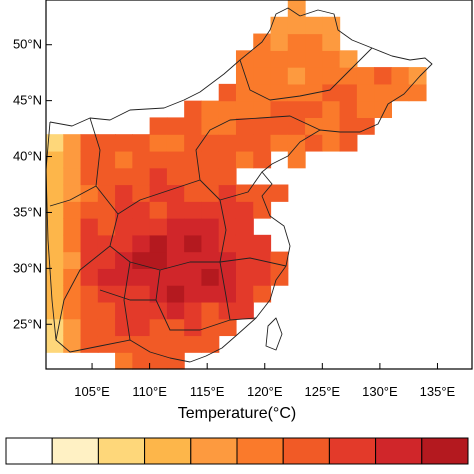 The image size is (474, 474). Describe the element at coordinates (207, 391) in the screenshot. I see `lon-tick-label: 115°E` at that location.